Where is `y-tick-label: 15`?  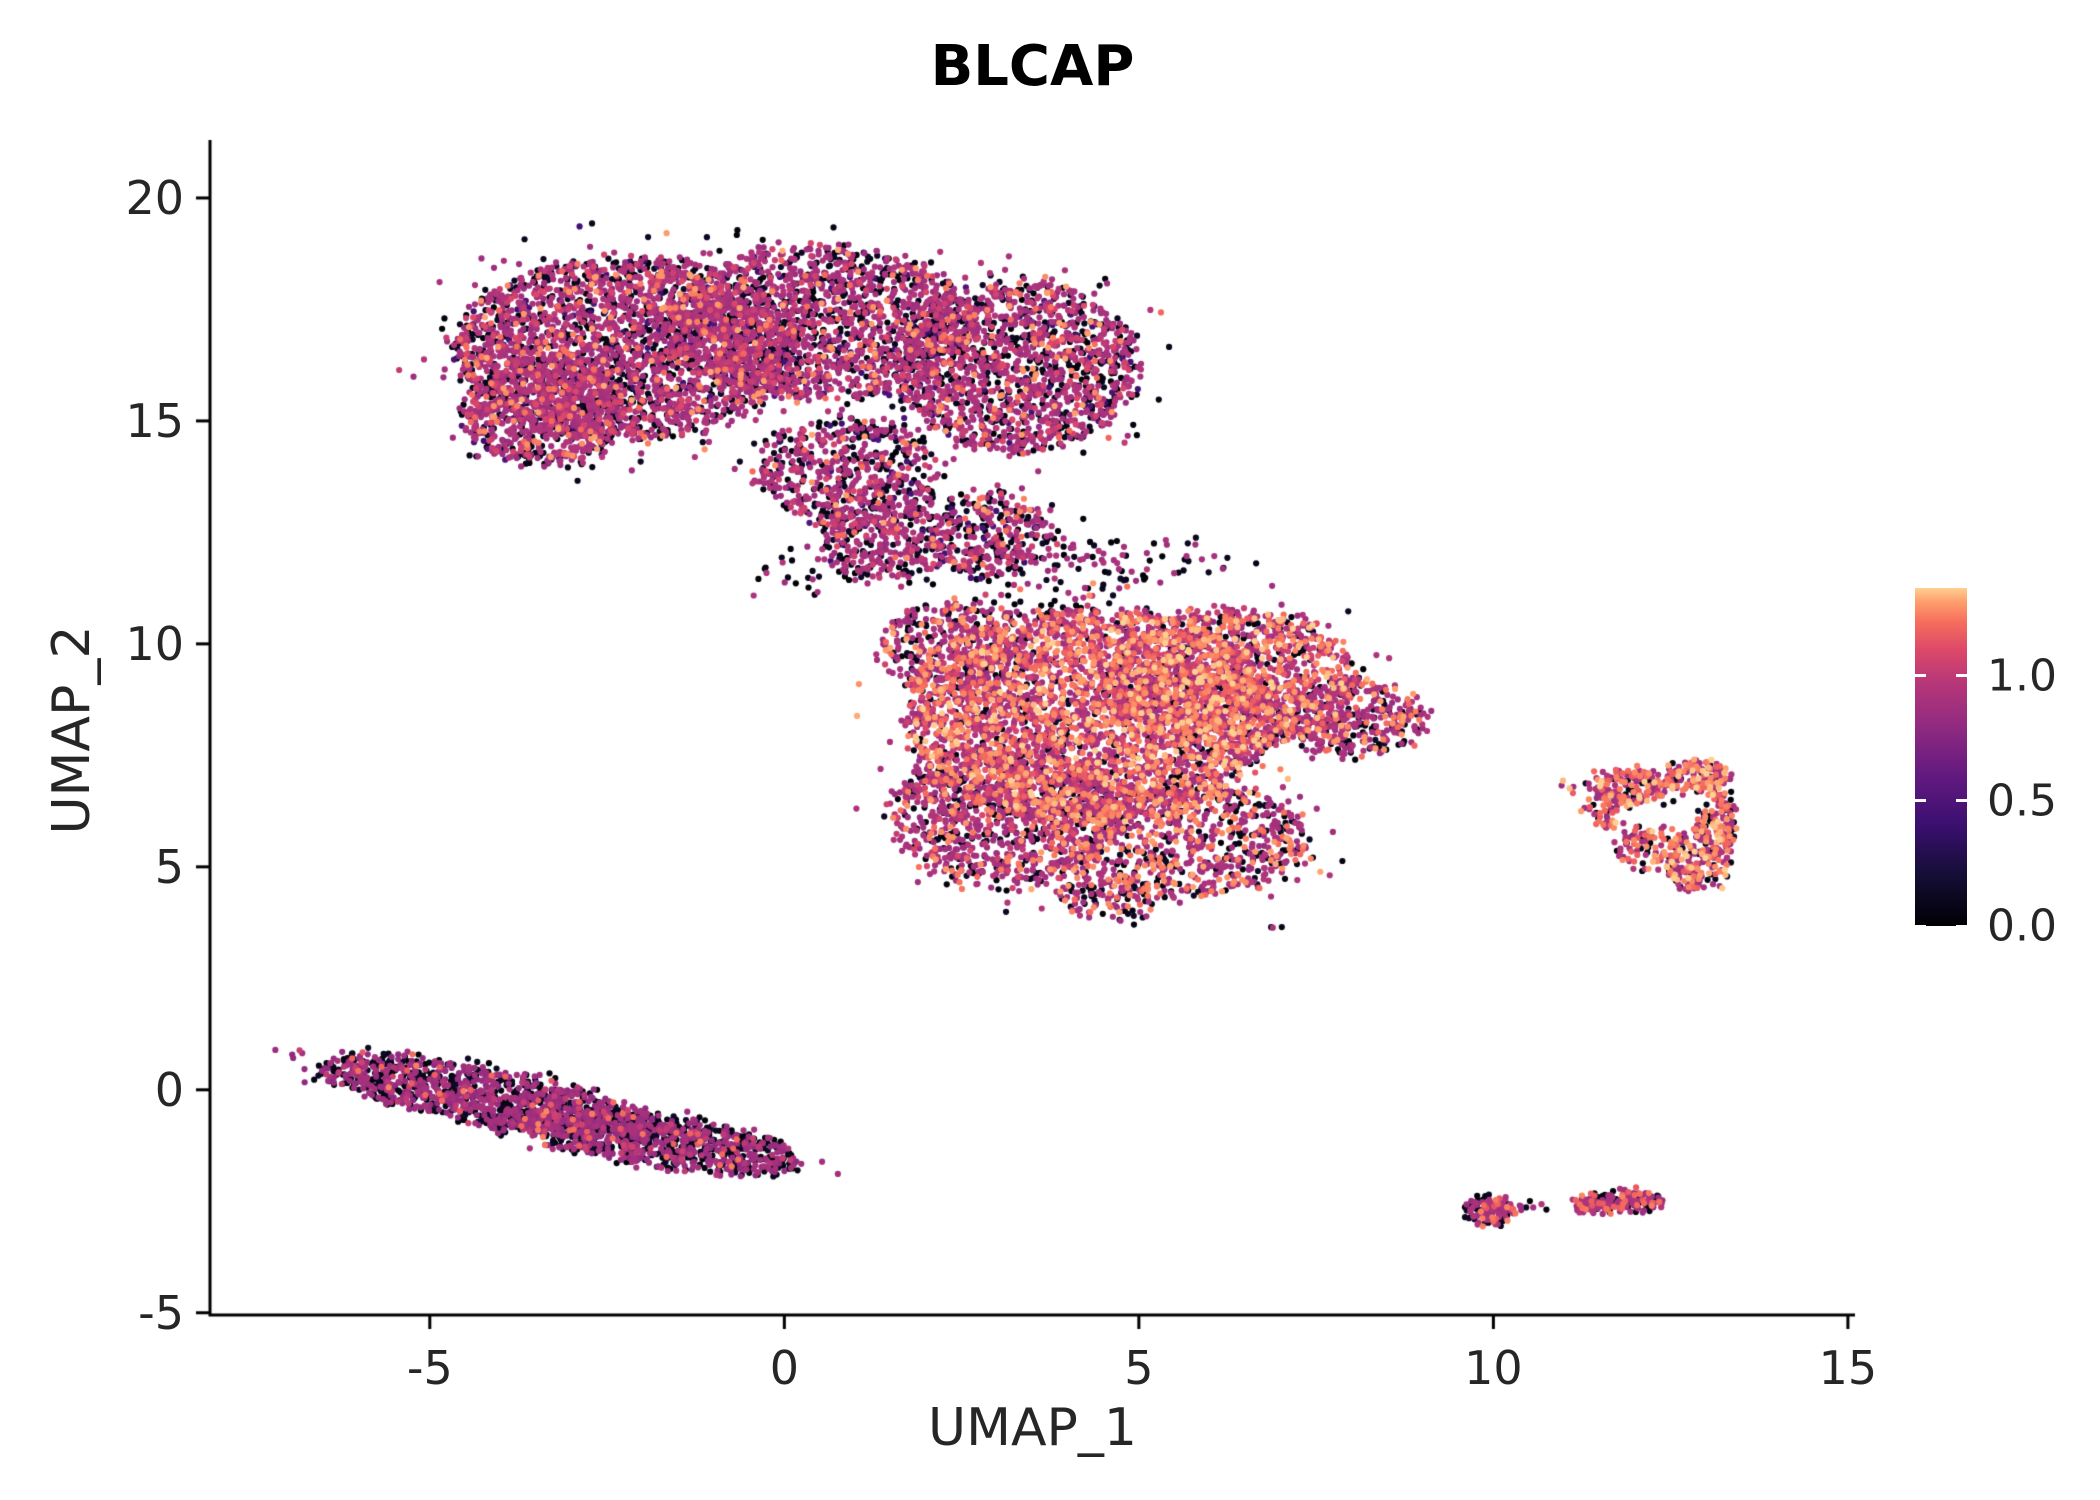
y-tick-label: 15 is located at coordinates (154, 420).